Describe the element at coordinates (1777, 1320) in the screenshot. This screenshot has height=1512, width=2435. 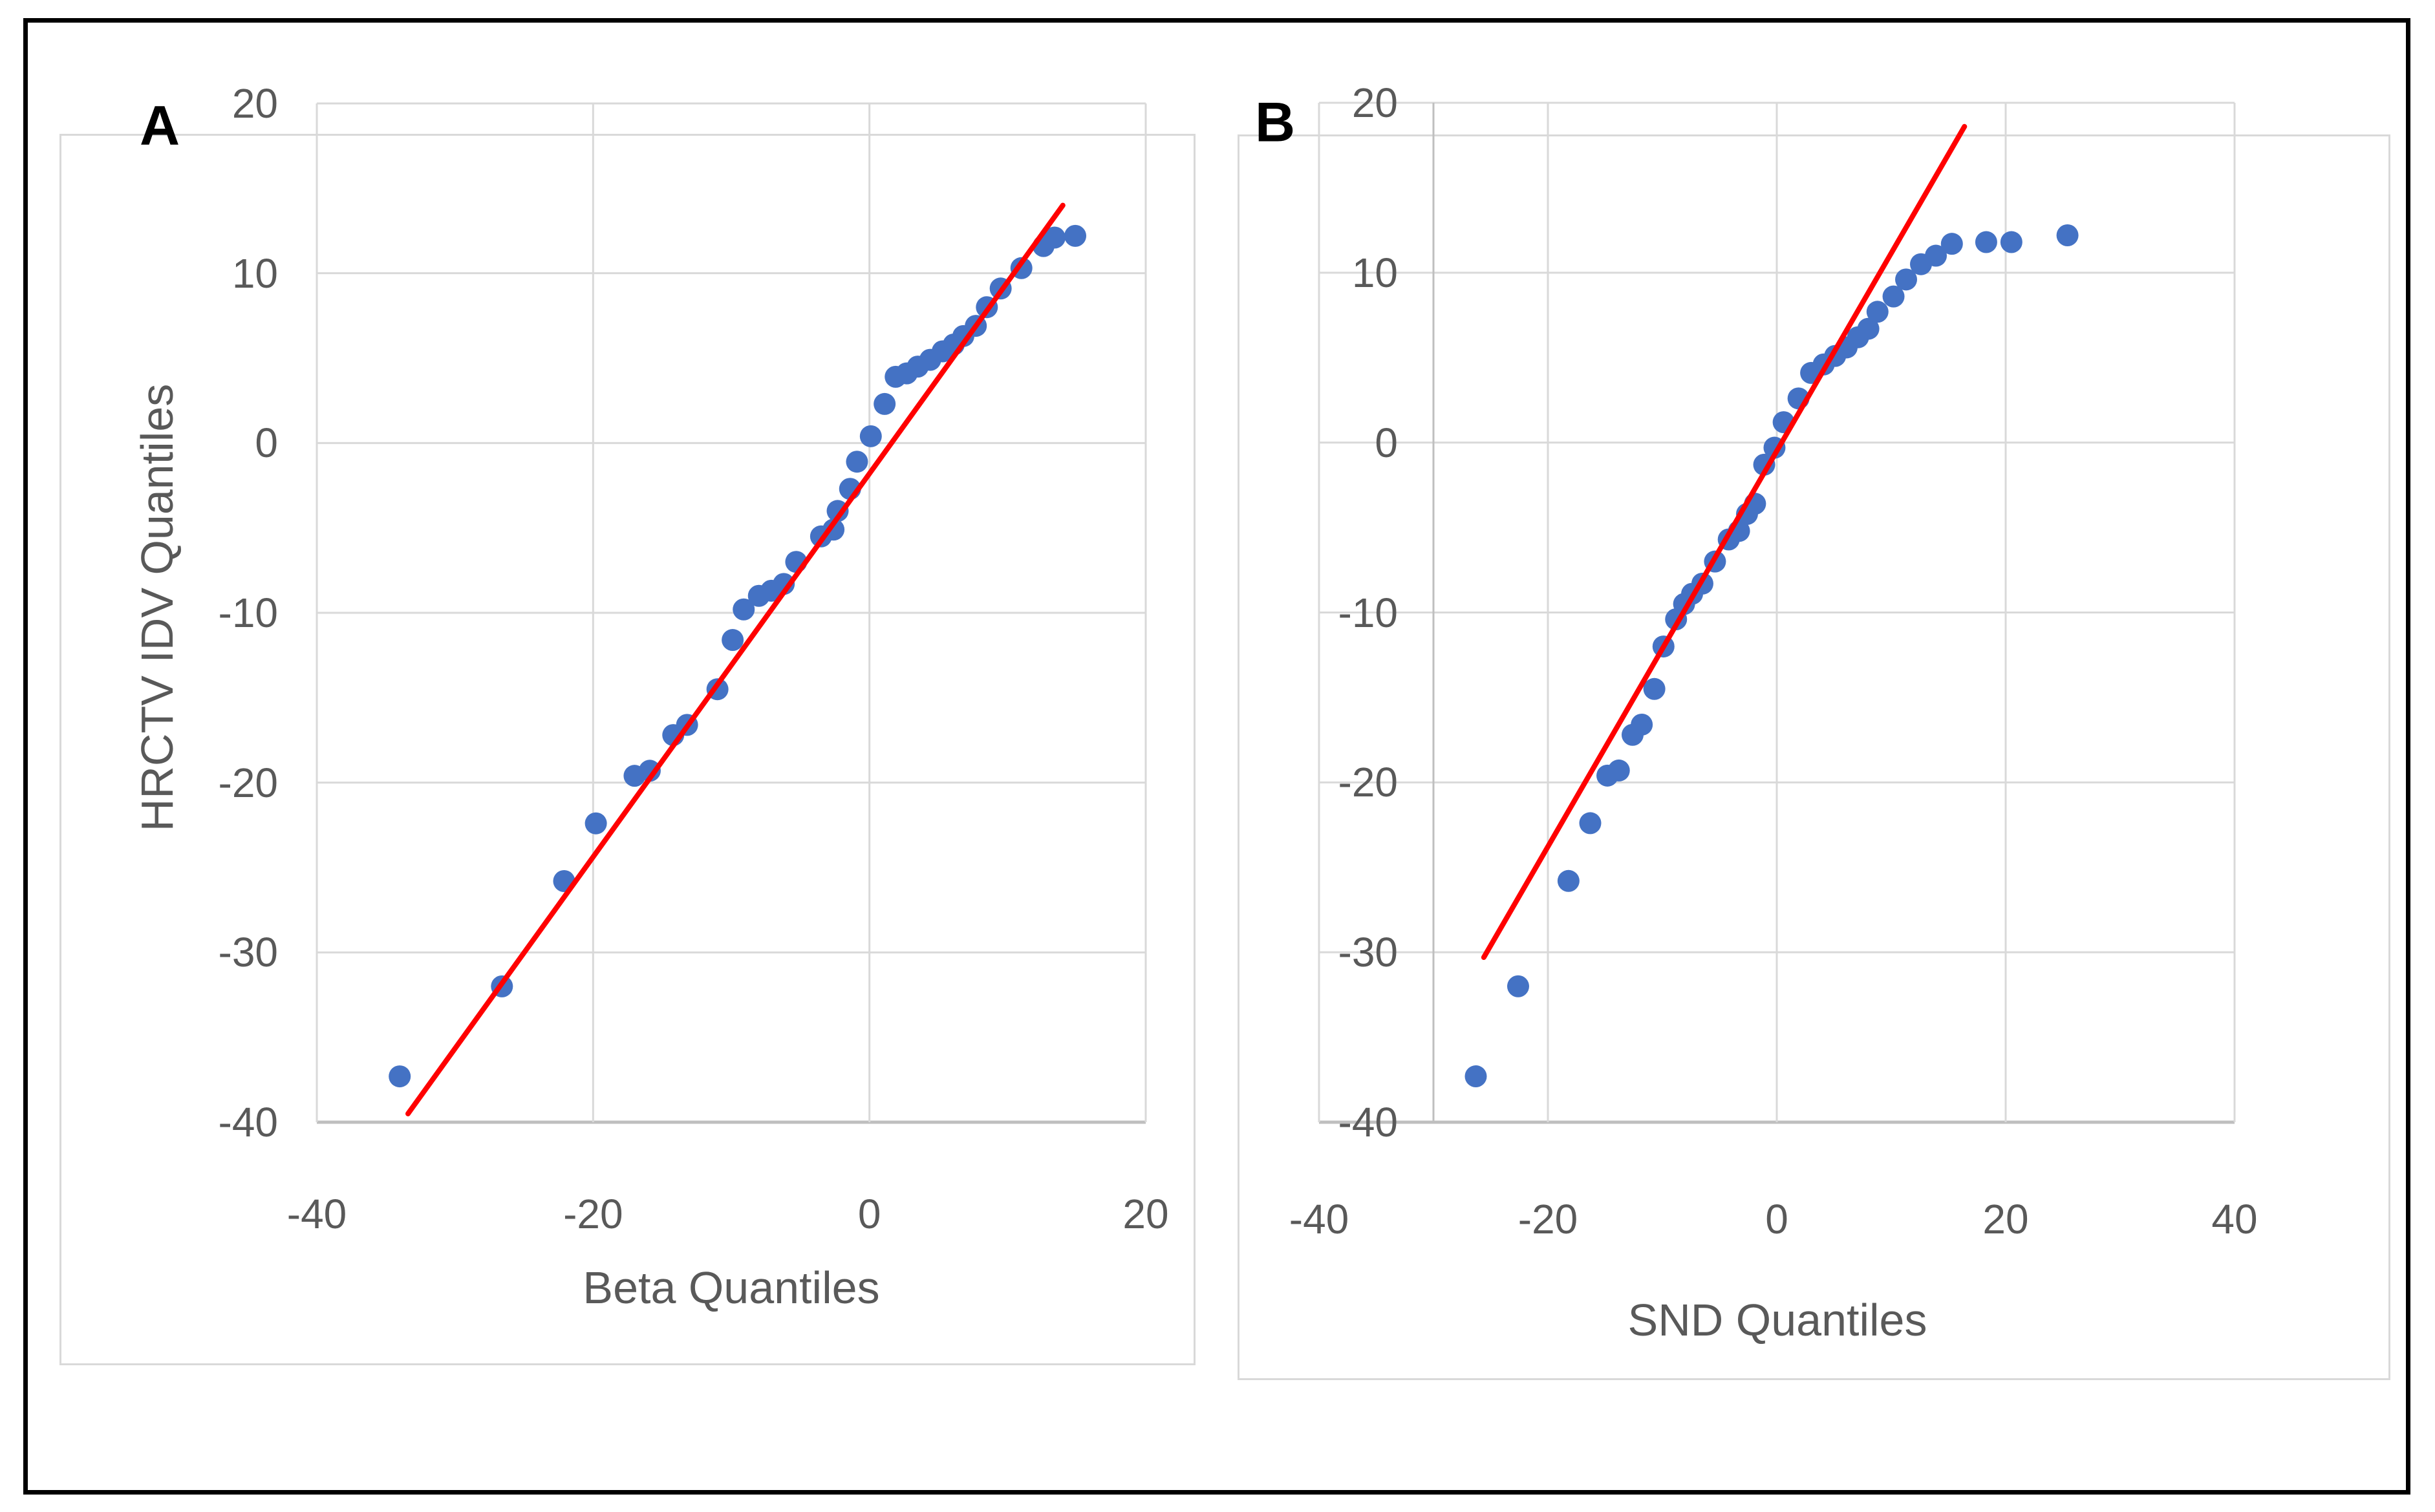
I see `panel-b-x-axis-title: SND Quantiles` at that location.